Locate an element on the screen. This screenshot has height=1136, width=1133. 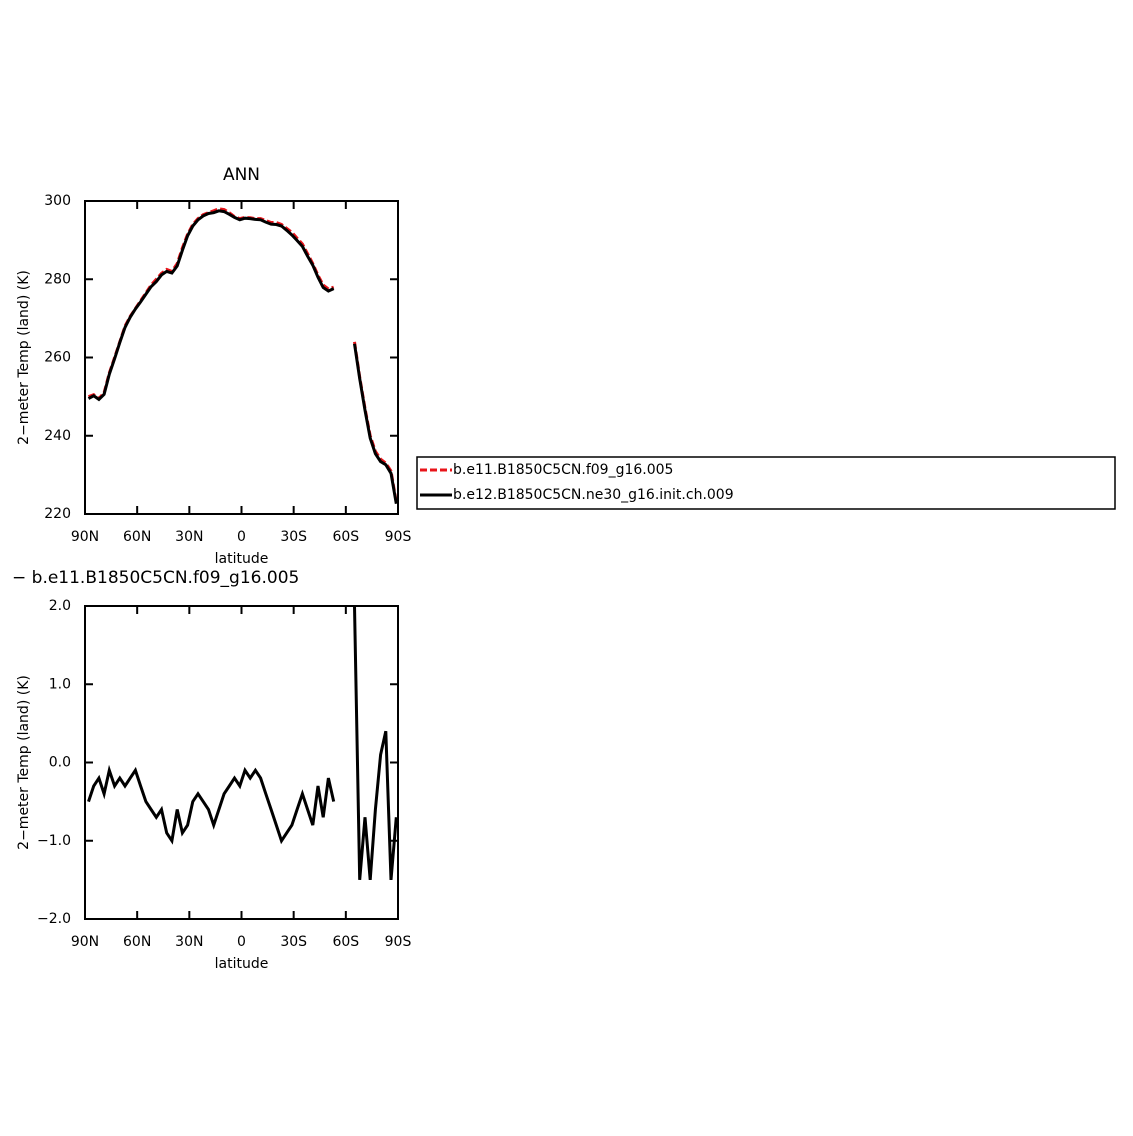
y-tick-label: −2.0 is located at coordinates (54, 919).